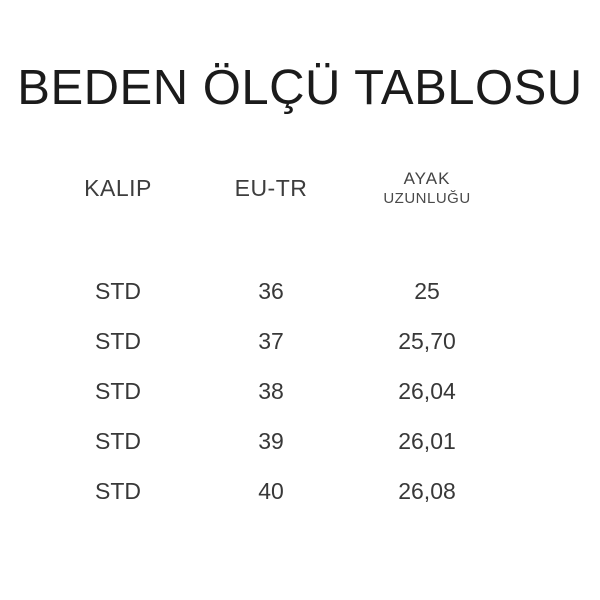 The height and width of the screenshot is (600, 600). What do you see at coordinates (300, 341) in the screenshot?
I see `table-row: STD 37 25,70` at bounding box center [300, 341].